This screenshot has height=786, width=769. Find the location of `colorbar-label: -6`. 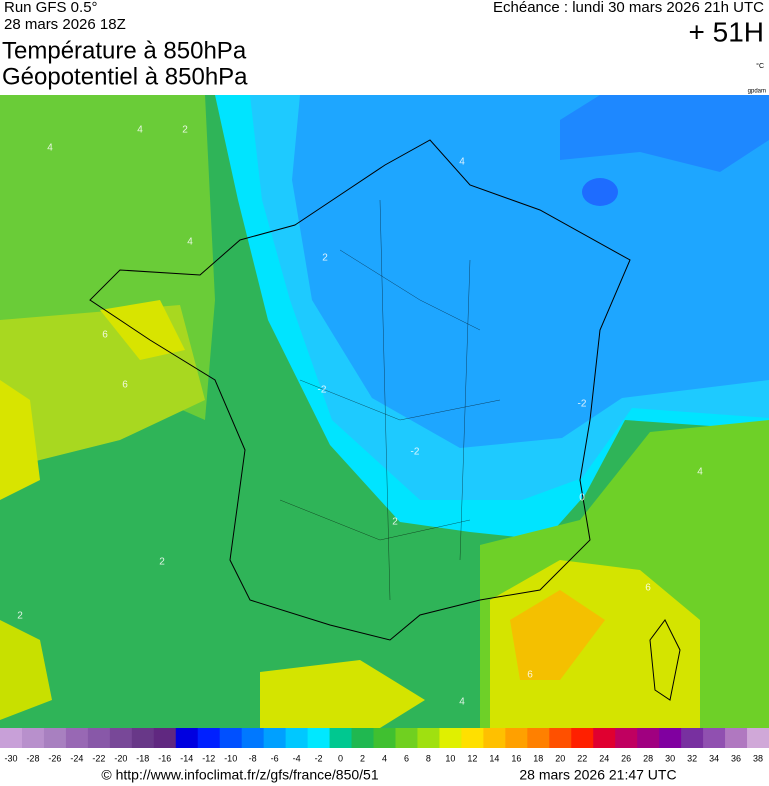

colorbar-label: -6 is located at coordinates (275, 758).